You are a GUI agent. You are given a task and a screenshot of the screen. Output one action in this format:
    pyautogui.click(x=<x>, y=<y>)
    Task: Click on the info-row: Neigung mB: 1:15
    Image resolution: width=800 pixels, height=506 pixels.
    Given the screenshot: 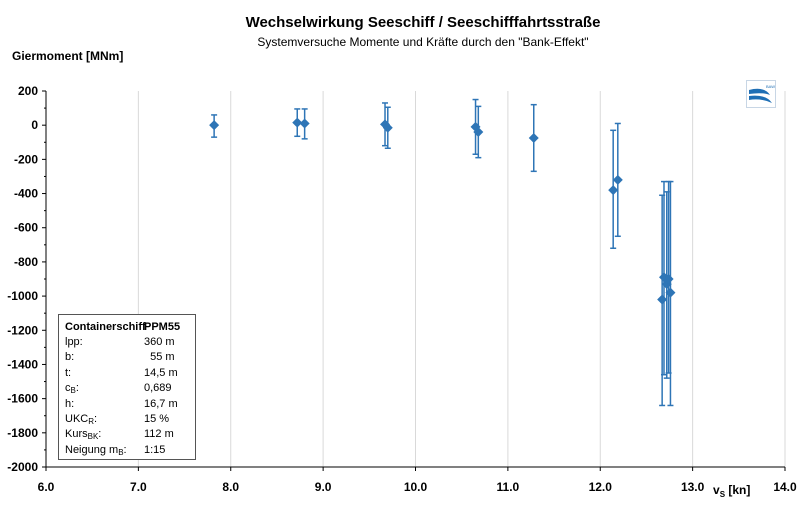 What is the action you would take?
    pyautogui.click(x=130, y=450)
    